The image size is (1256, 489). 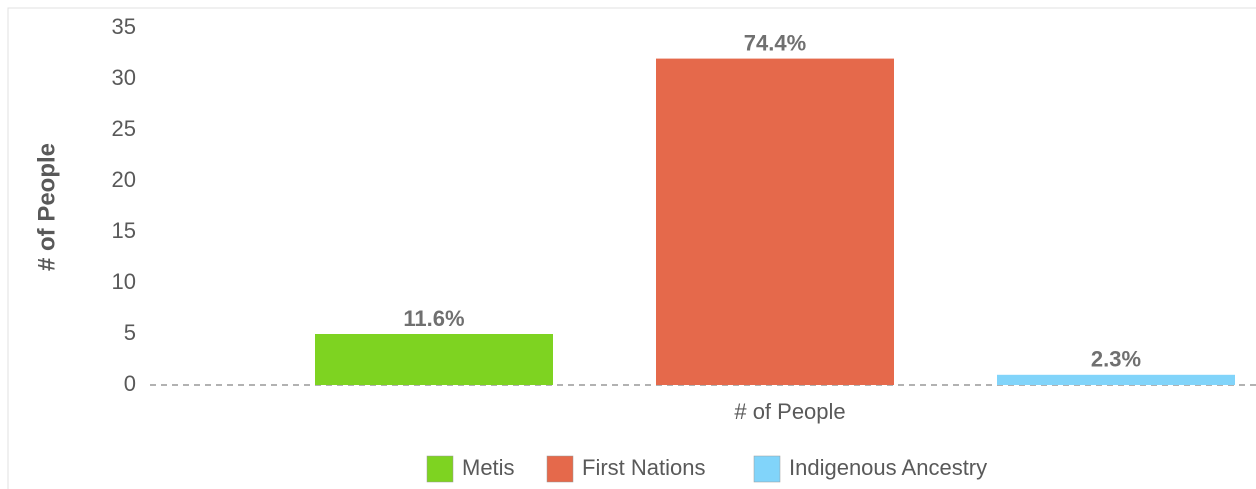 What do you see at coordinates (124, 77) in the screenshot?
I see `y-tick-label: 30` at bounding box center [124, 77].